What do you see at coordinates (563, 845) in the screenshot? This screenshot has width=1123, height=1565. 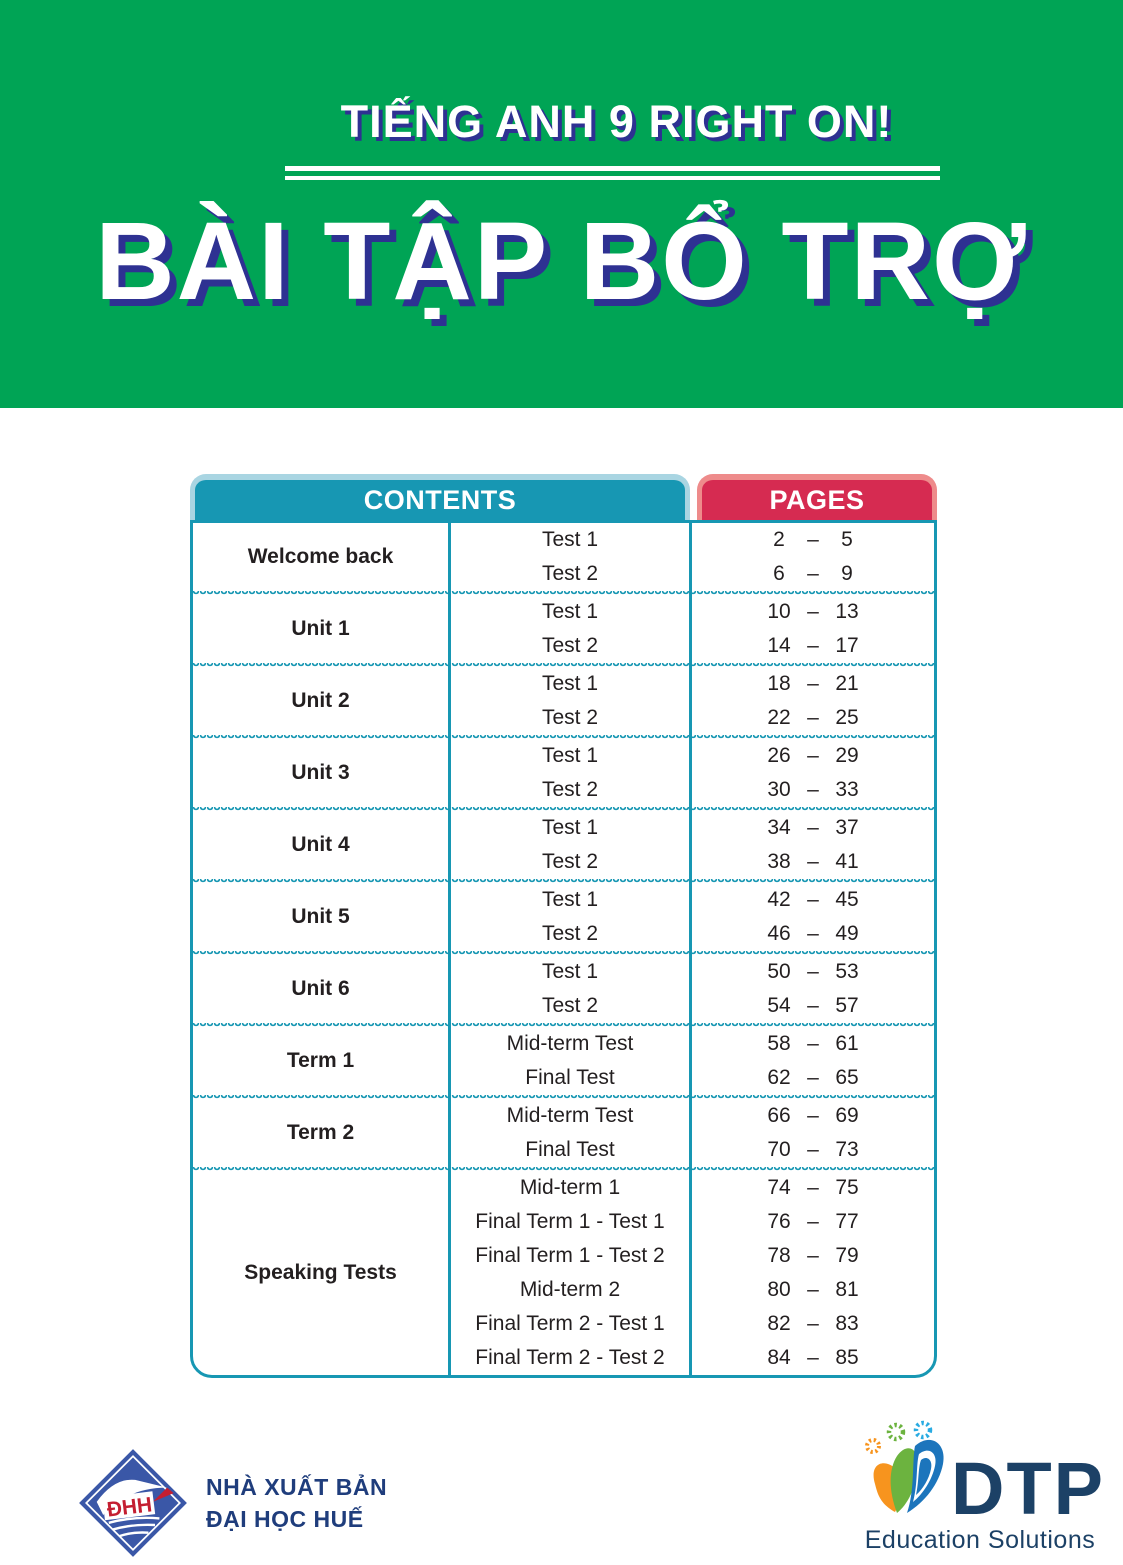 I see `toc-group: Unit 4 Test 1 34–37 Test 2 38–41` at bounding box center [563, 845].